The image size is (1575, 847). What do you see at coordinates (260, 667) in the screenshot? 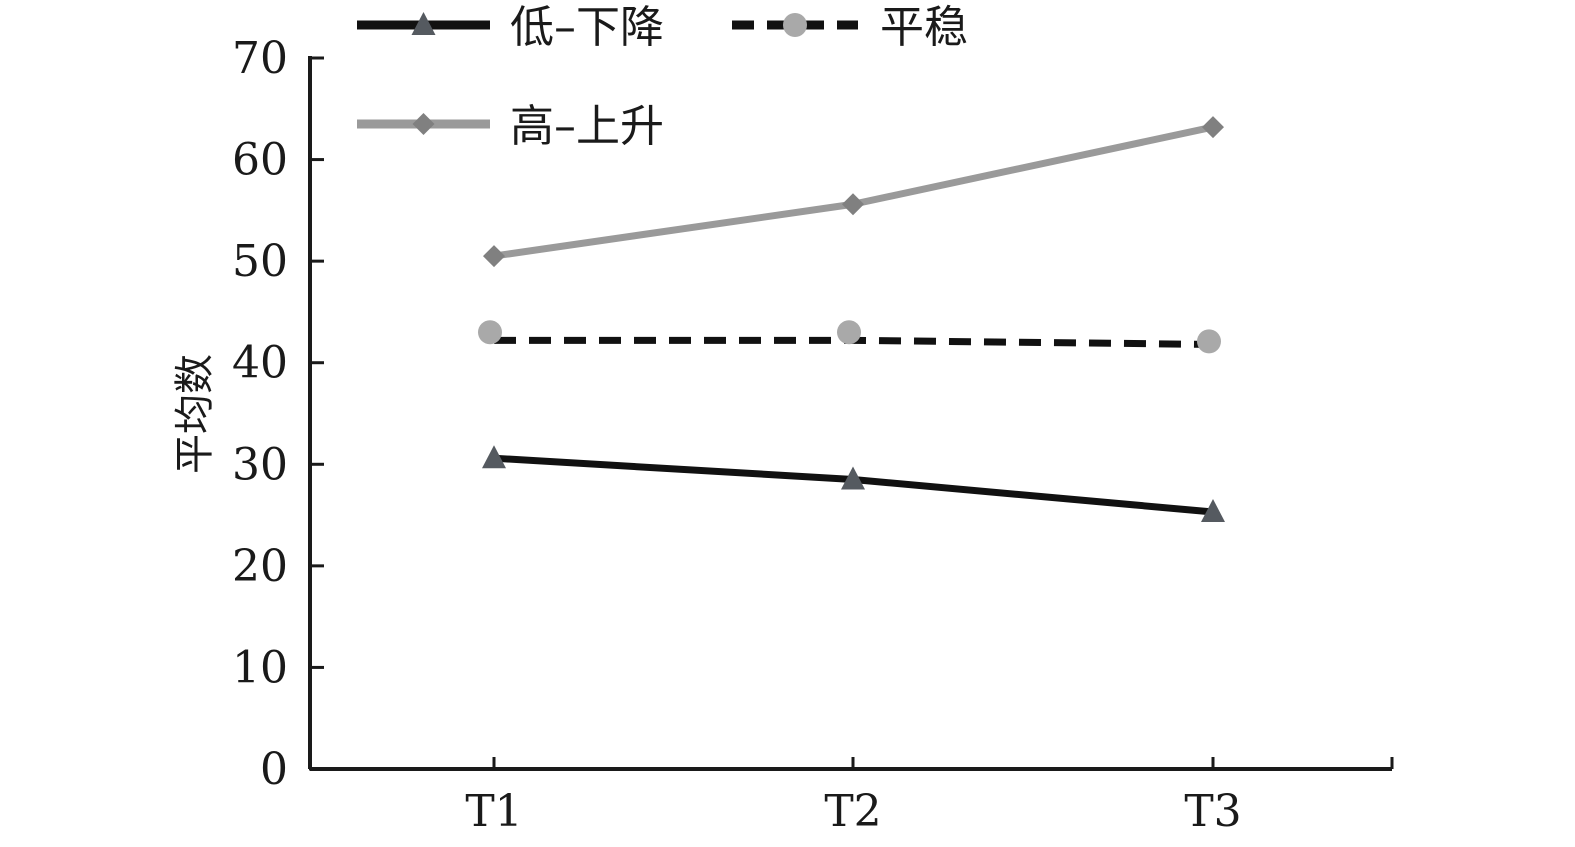
I see `y-tick-label: 10` at bounding box center [260, 667].